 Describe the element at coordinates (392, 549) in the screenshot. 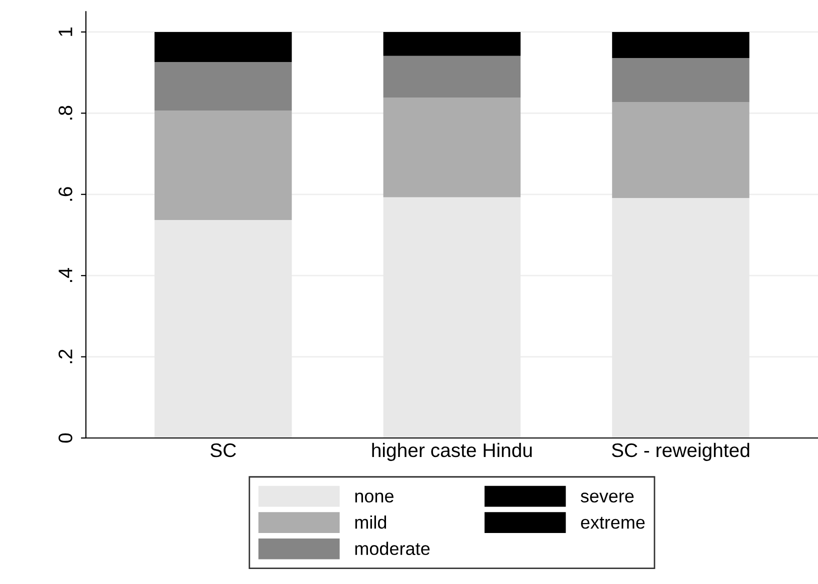

I see `legend-label: moderate` at that location.